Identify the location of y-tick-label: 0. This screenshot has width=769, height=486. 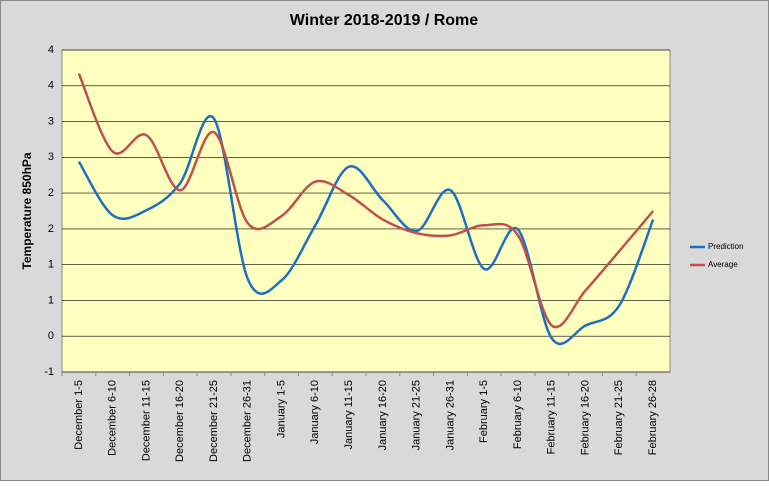
(51, 336).